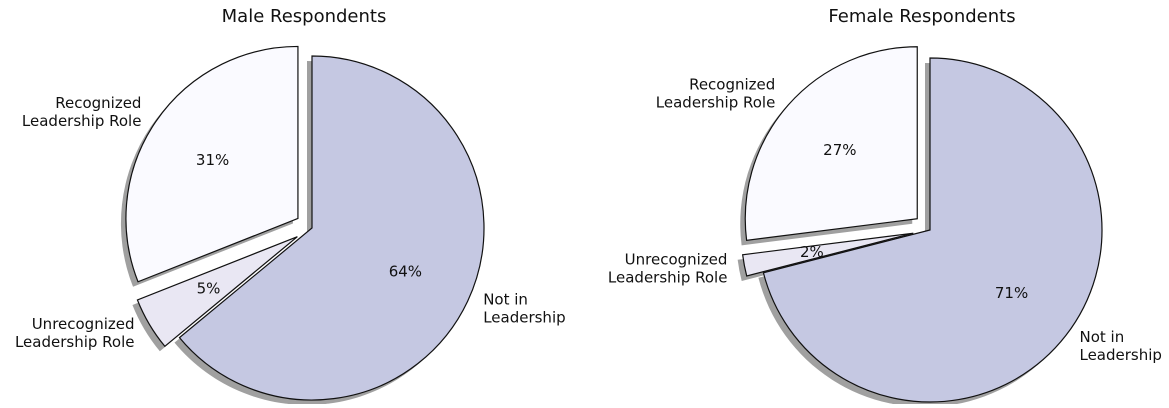  I want to click on chart-title: Female Respondents, so click(921, 16).